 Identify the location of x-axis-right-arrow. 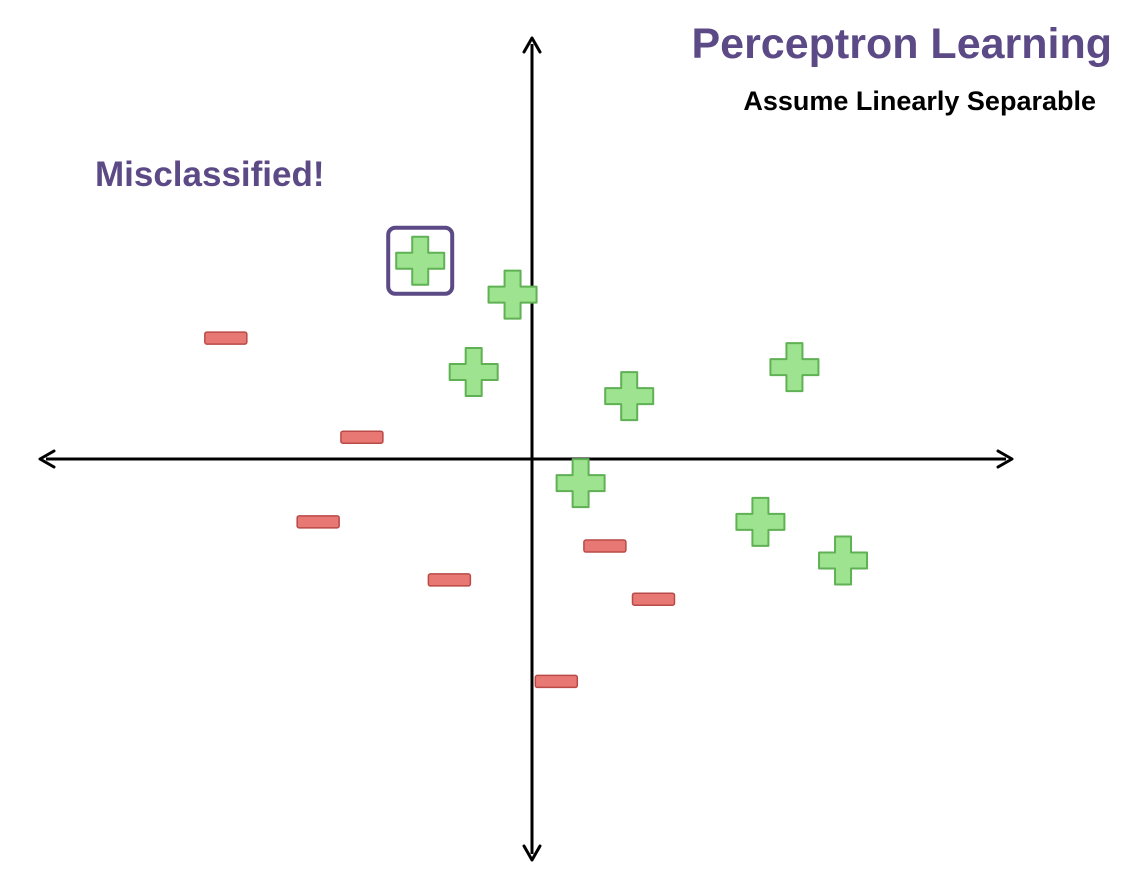
(1005, 459).